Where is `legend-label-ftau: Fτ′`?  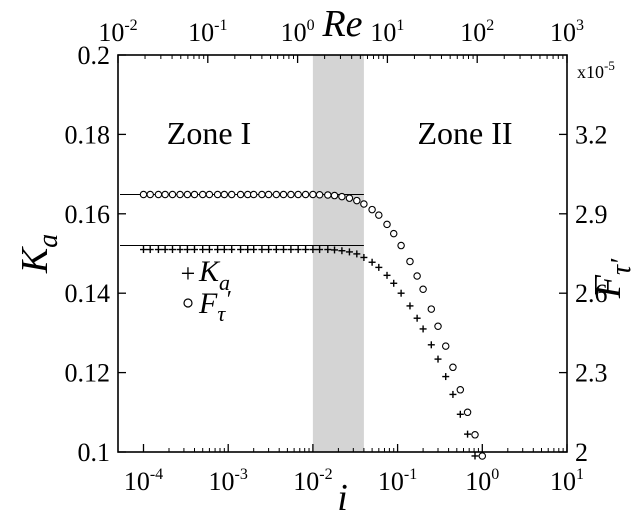 legend-label-ftau: Fτ′ is located at coordinates (214, 306).